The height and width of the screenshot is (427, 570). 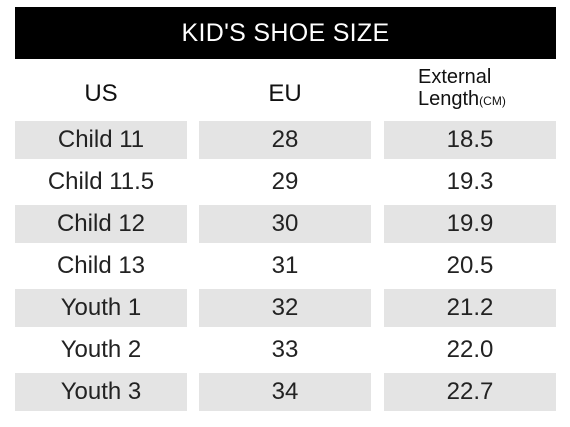 What do you see at coordinates (101, 140) in the screenshot?
I see `cell-us: Child 11` at bounding box center [101, 140].